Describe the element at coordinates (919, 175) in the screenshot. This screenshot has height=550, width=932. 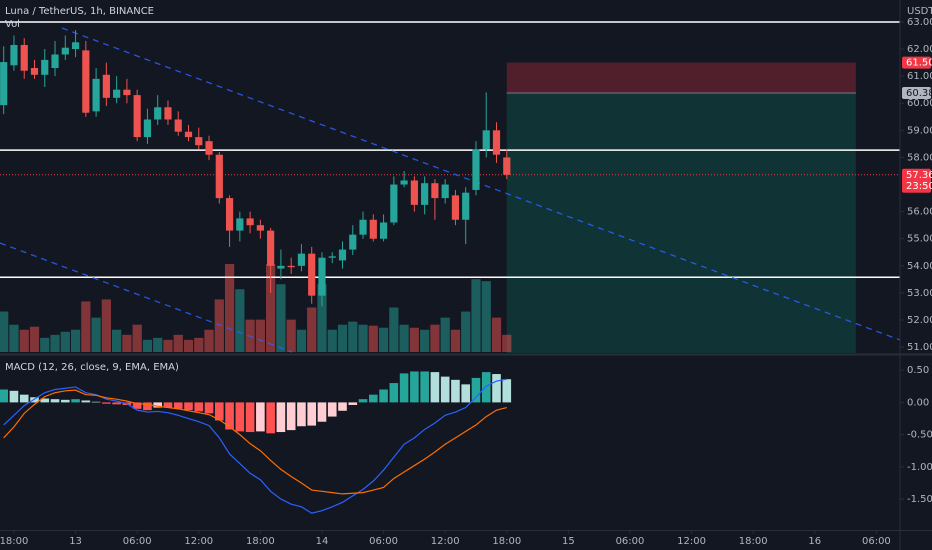
I see `price-tag: 57.36` at that location.